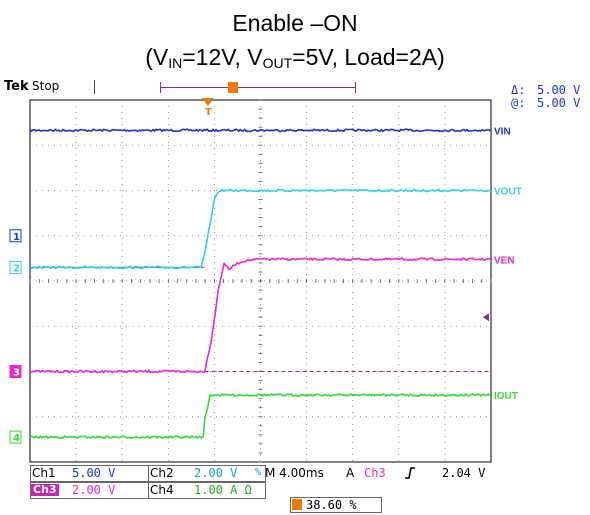 This screenshot has width=590, height=515. I want to click on cursor-delta-value: 5.00 V, so click(559, 90).